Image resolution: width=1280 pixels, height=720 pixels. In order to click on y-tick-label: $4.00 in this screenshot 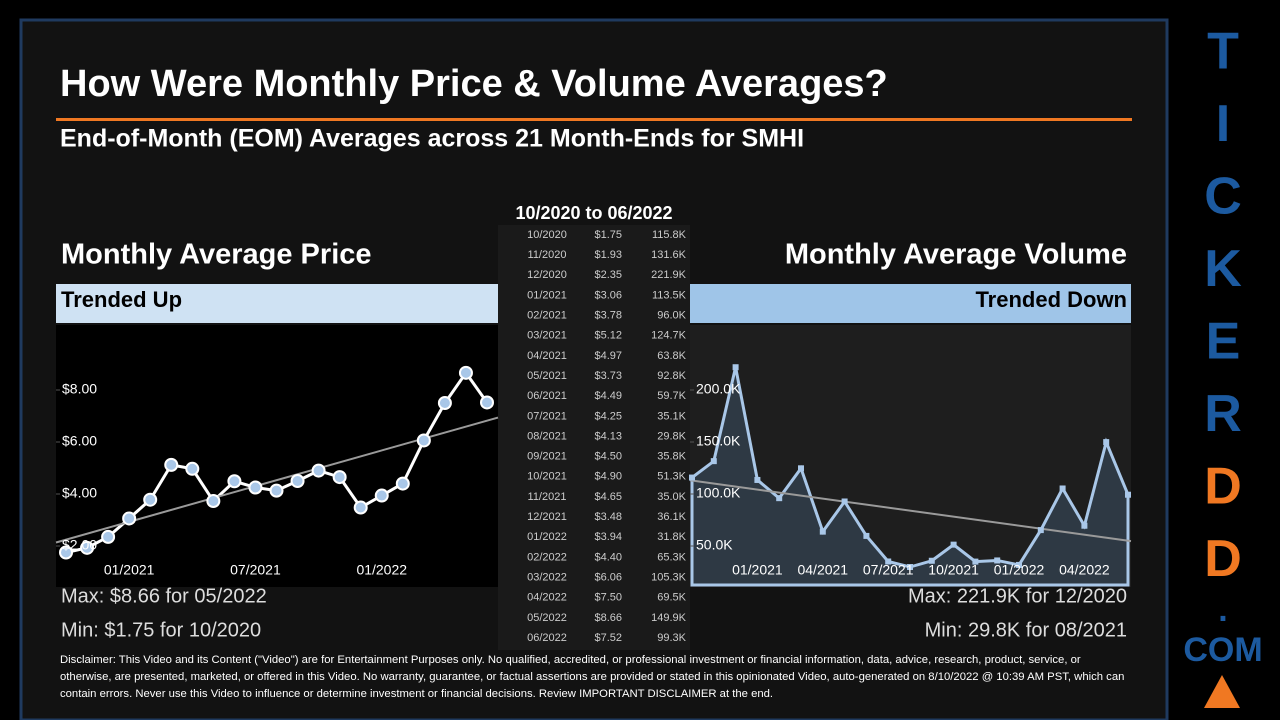, I will do `click(79, 493)`.